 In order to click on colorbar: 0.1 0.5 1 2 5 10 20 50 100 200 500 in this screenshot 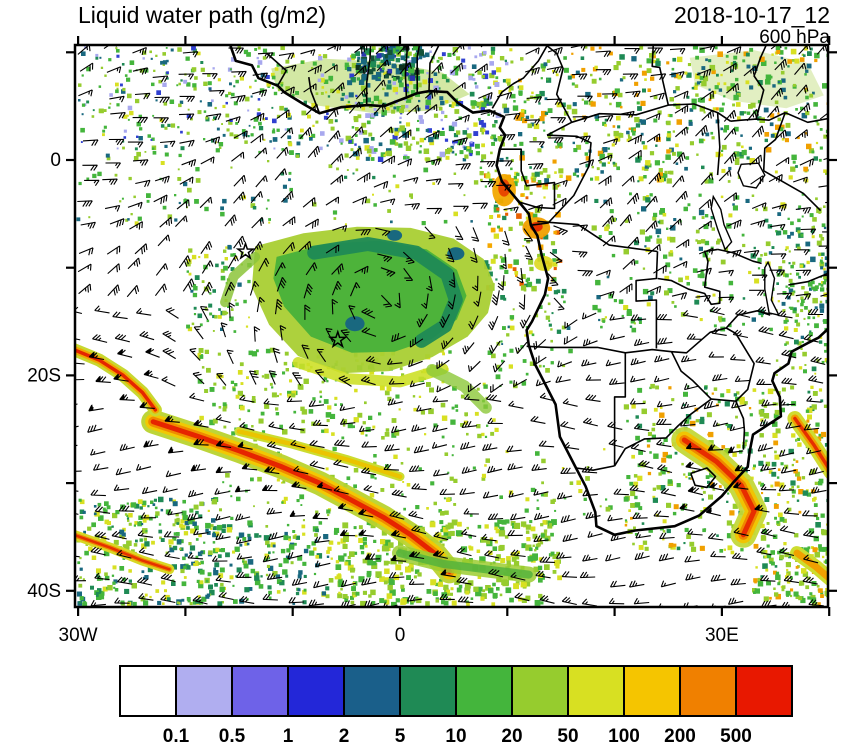, I will do `click(456, 706)`.